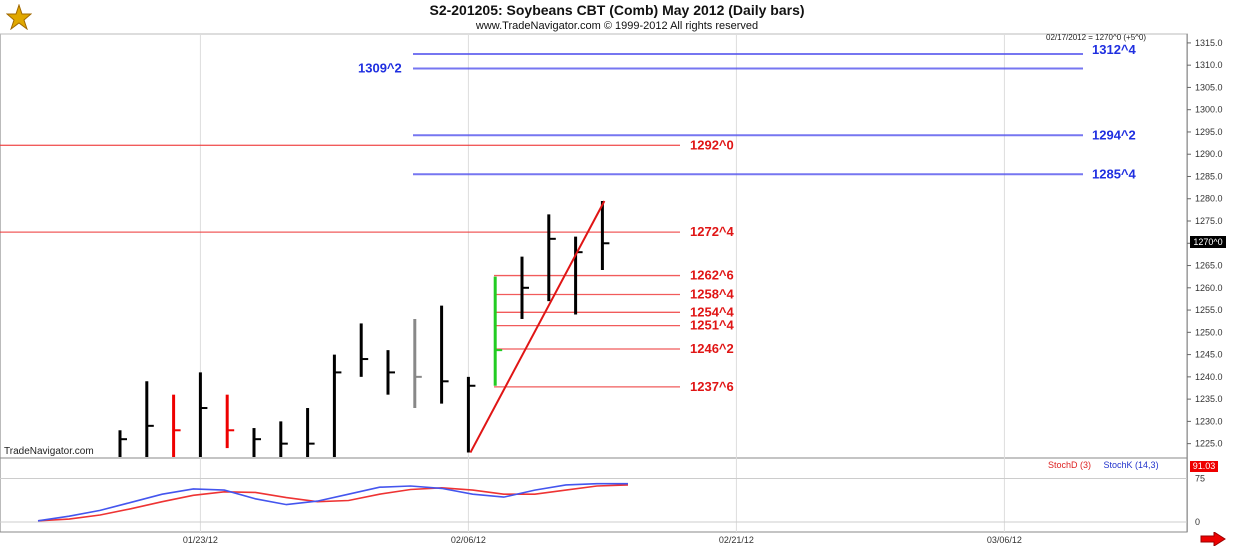 Image resolution: width=1234 pixels, height=551 pixels. Describe the element at coordinates (712, 231) in the screenshot. I see `level-label: 1272^4` at that location.